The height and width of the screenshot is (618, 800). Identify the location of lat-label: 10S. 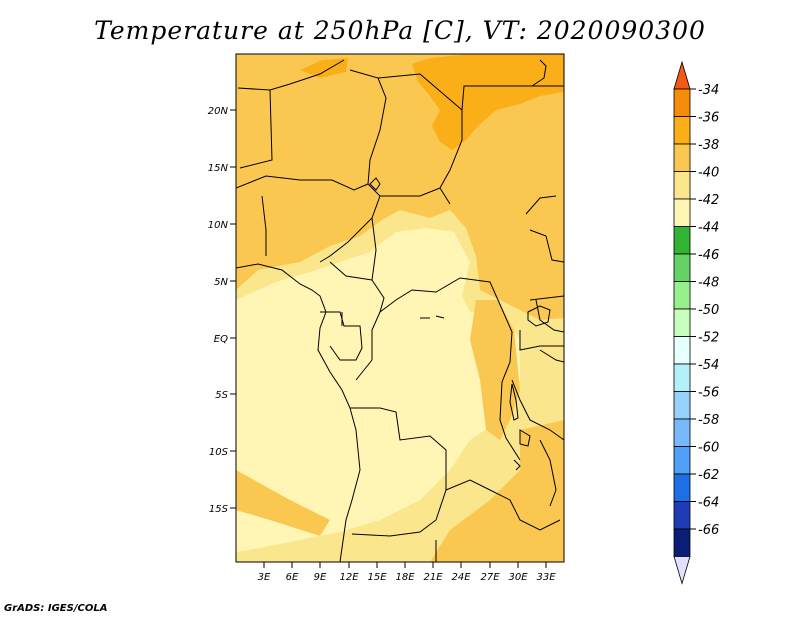
(219, 452).